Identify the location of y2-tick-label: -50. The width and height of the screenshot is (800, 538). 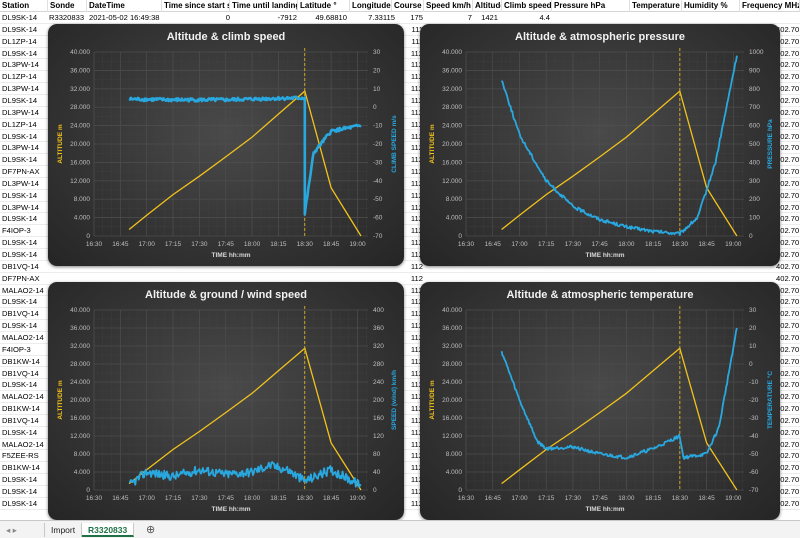
(754, 454).